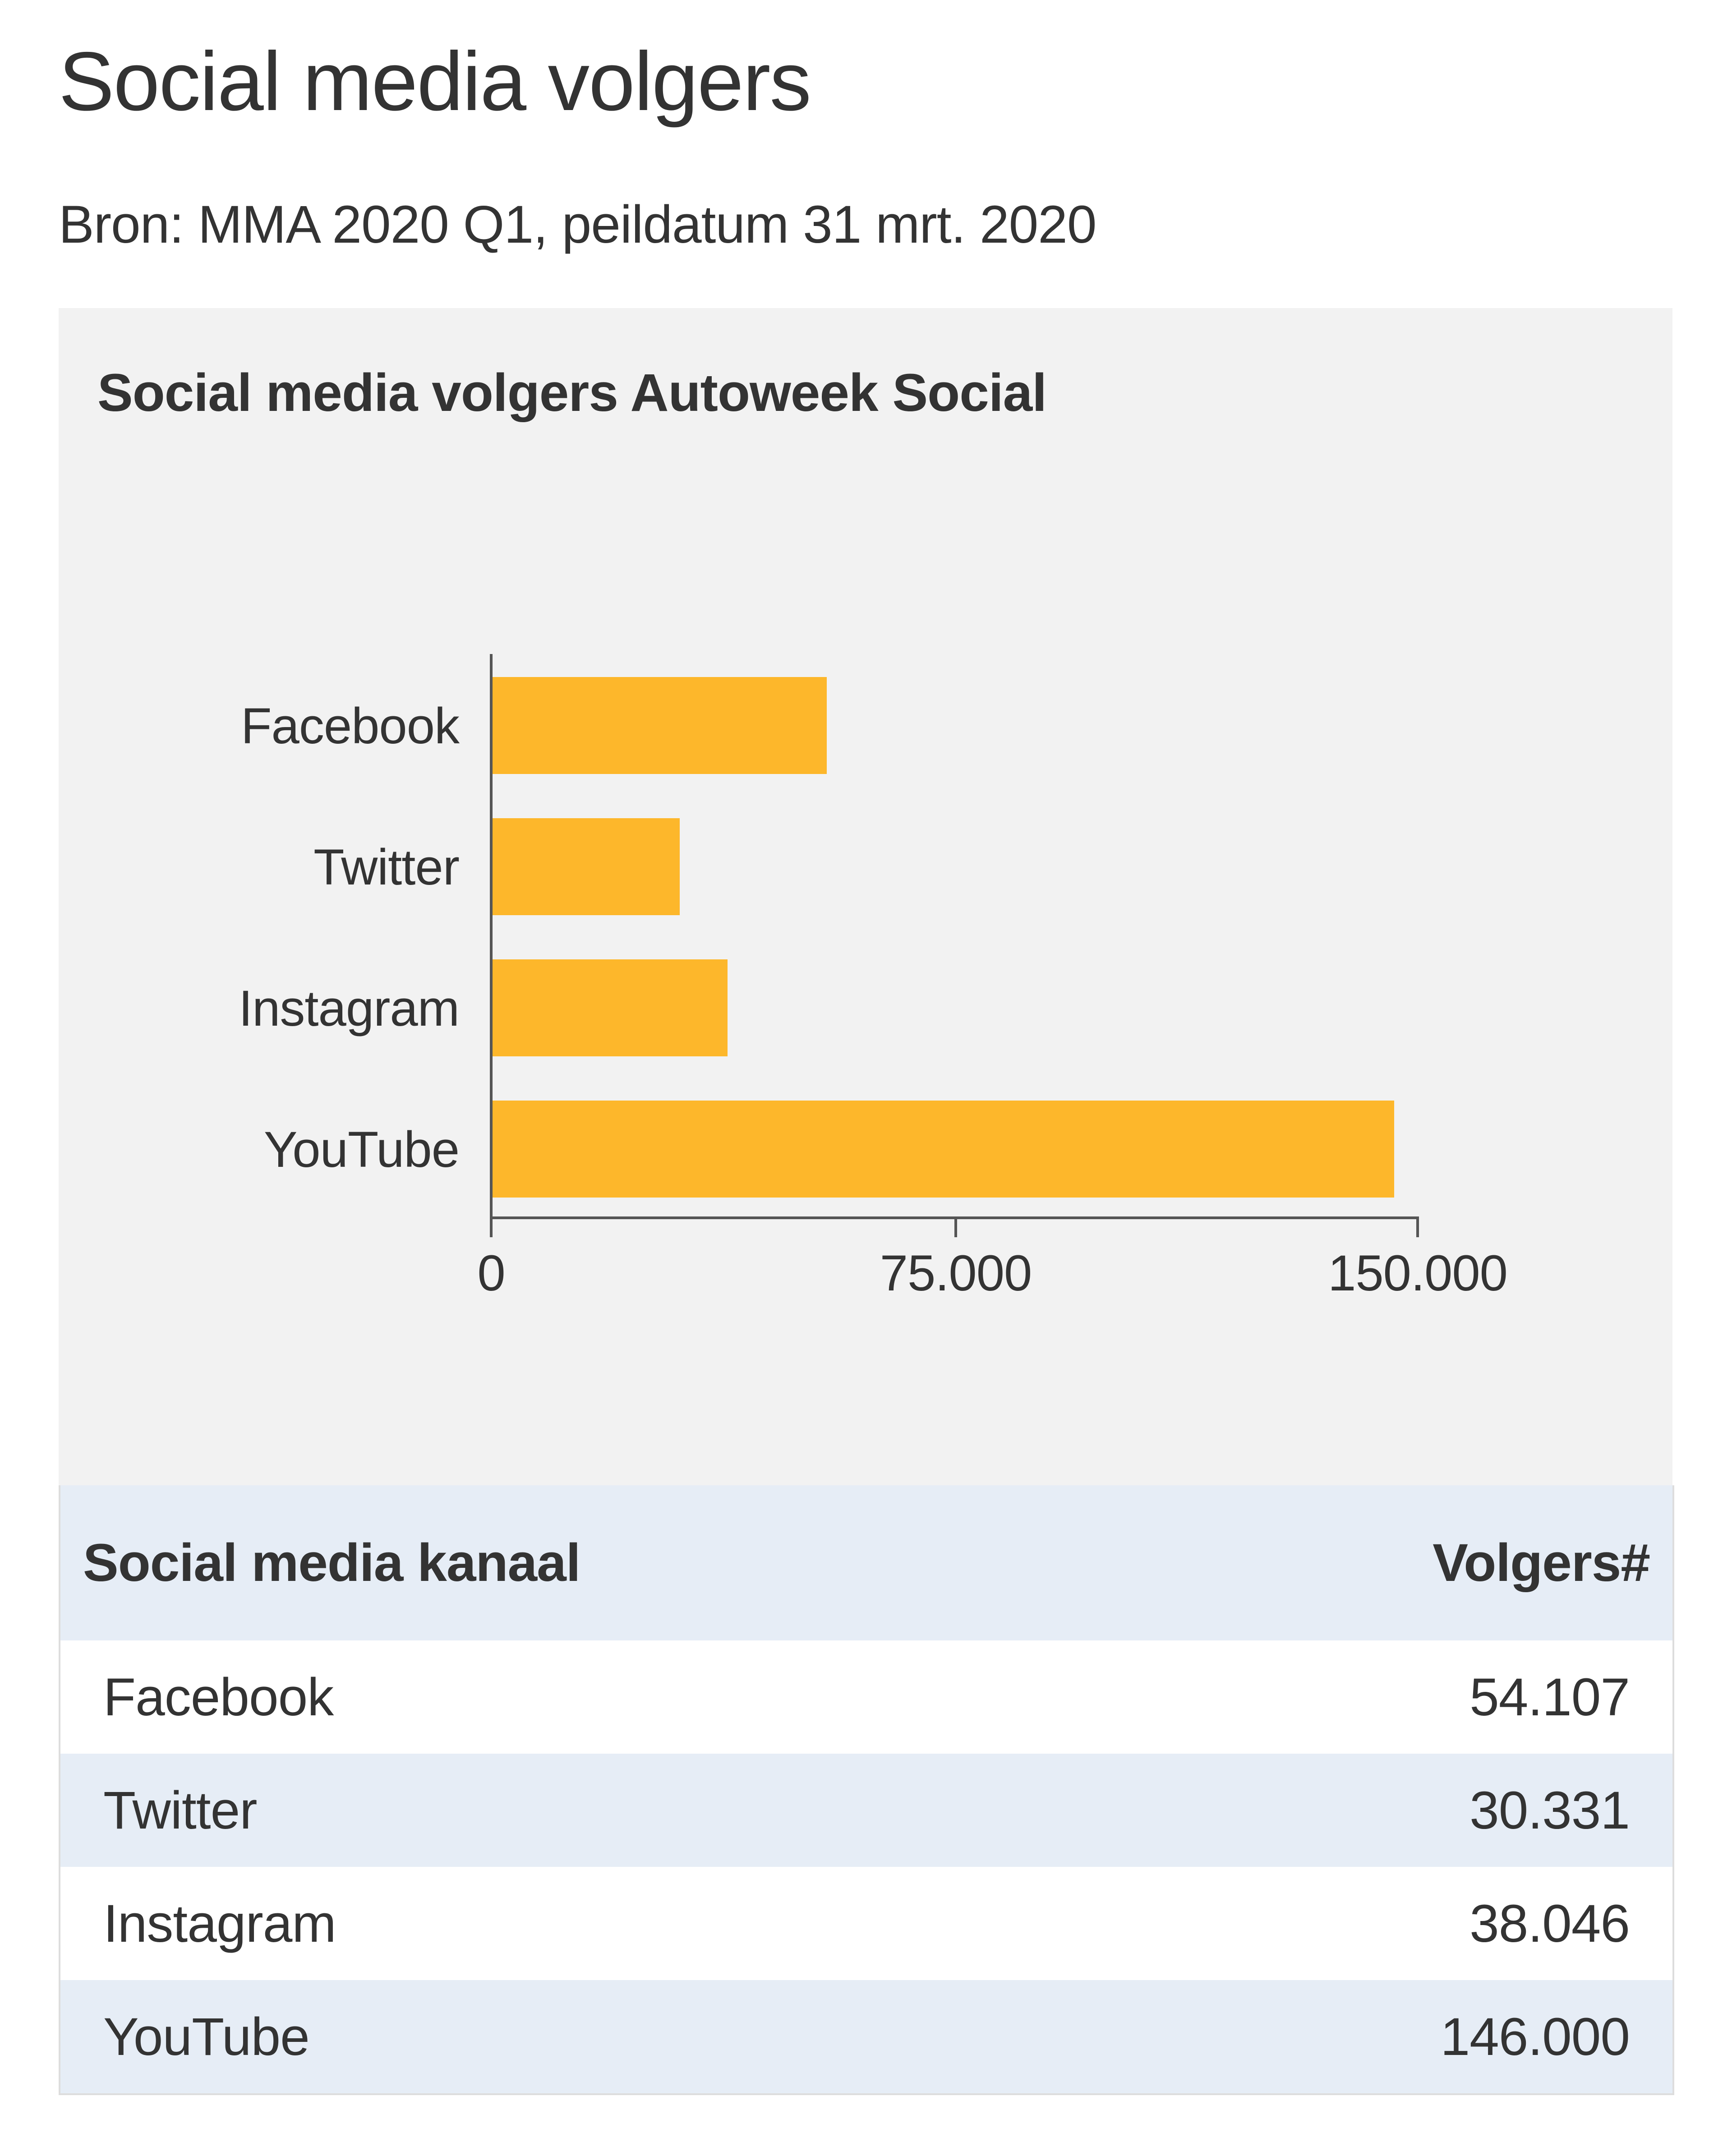 The image size is (1732, 2156). I want to click on y-axis-line, so click(491, 936).